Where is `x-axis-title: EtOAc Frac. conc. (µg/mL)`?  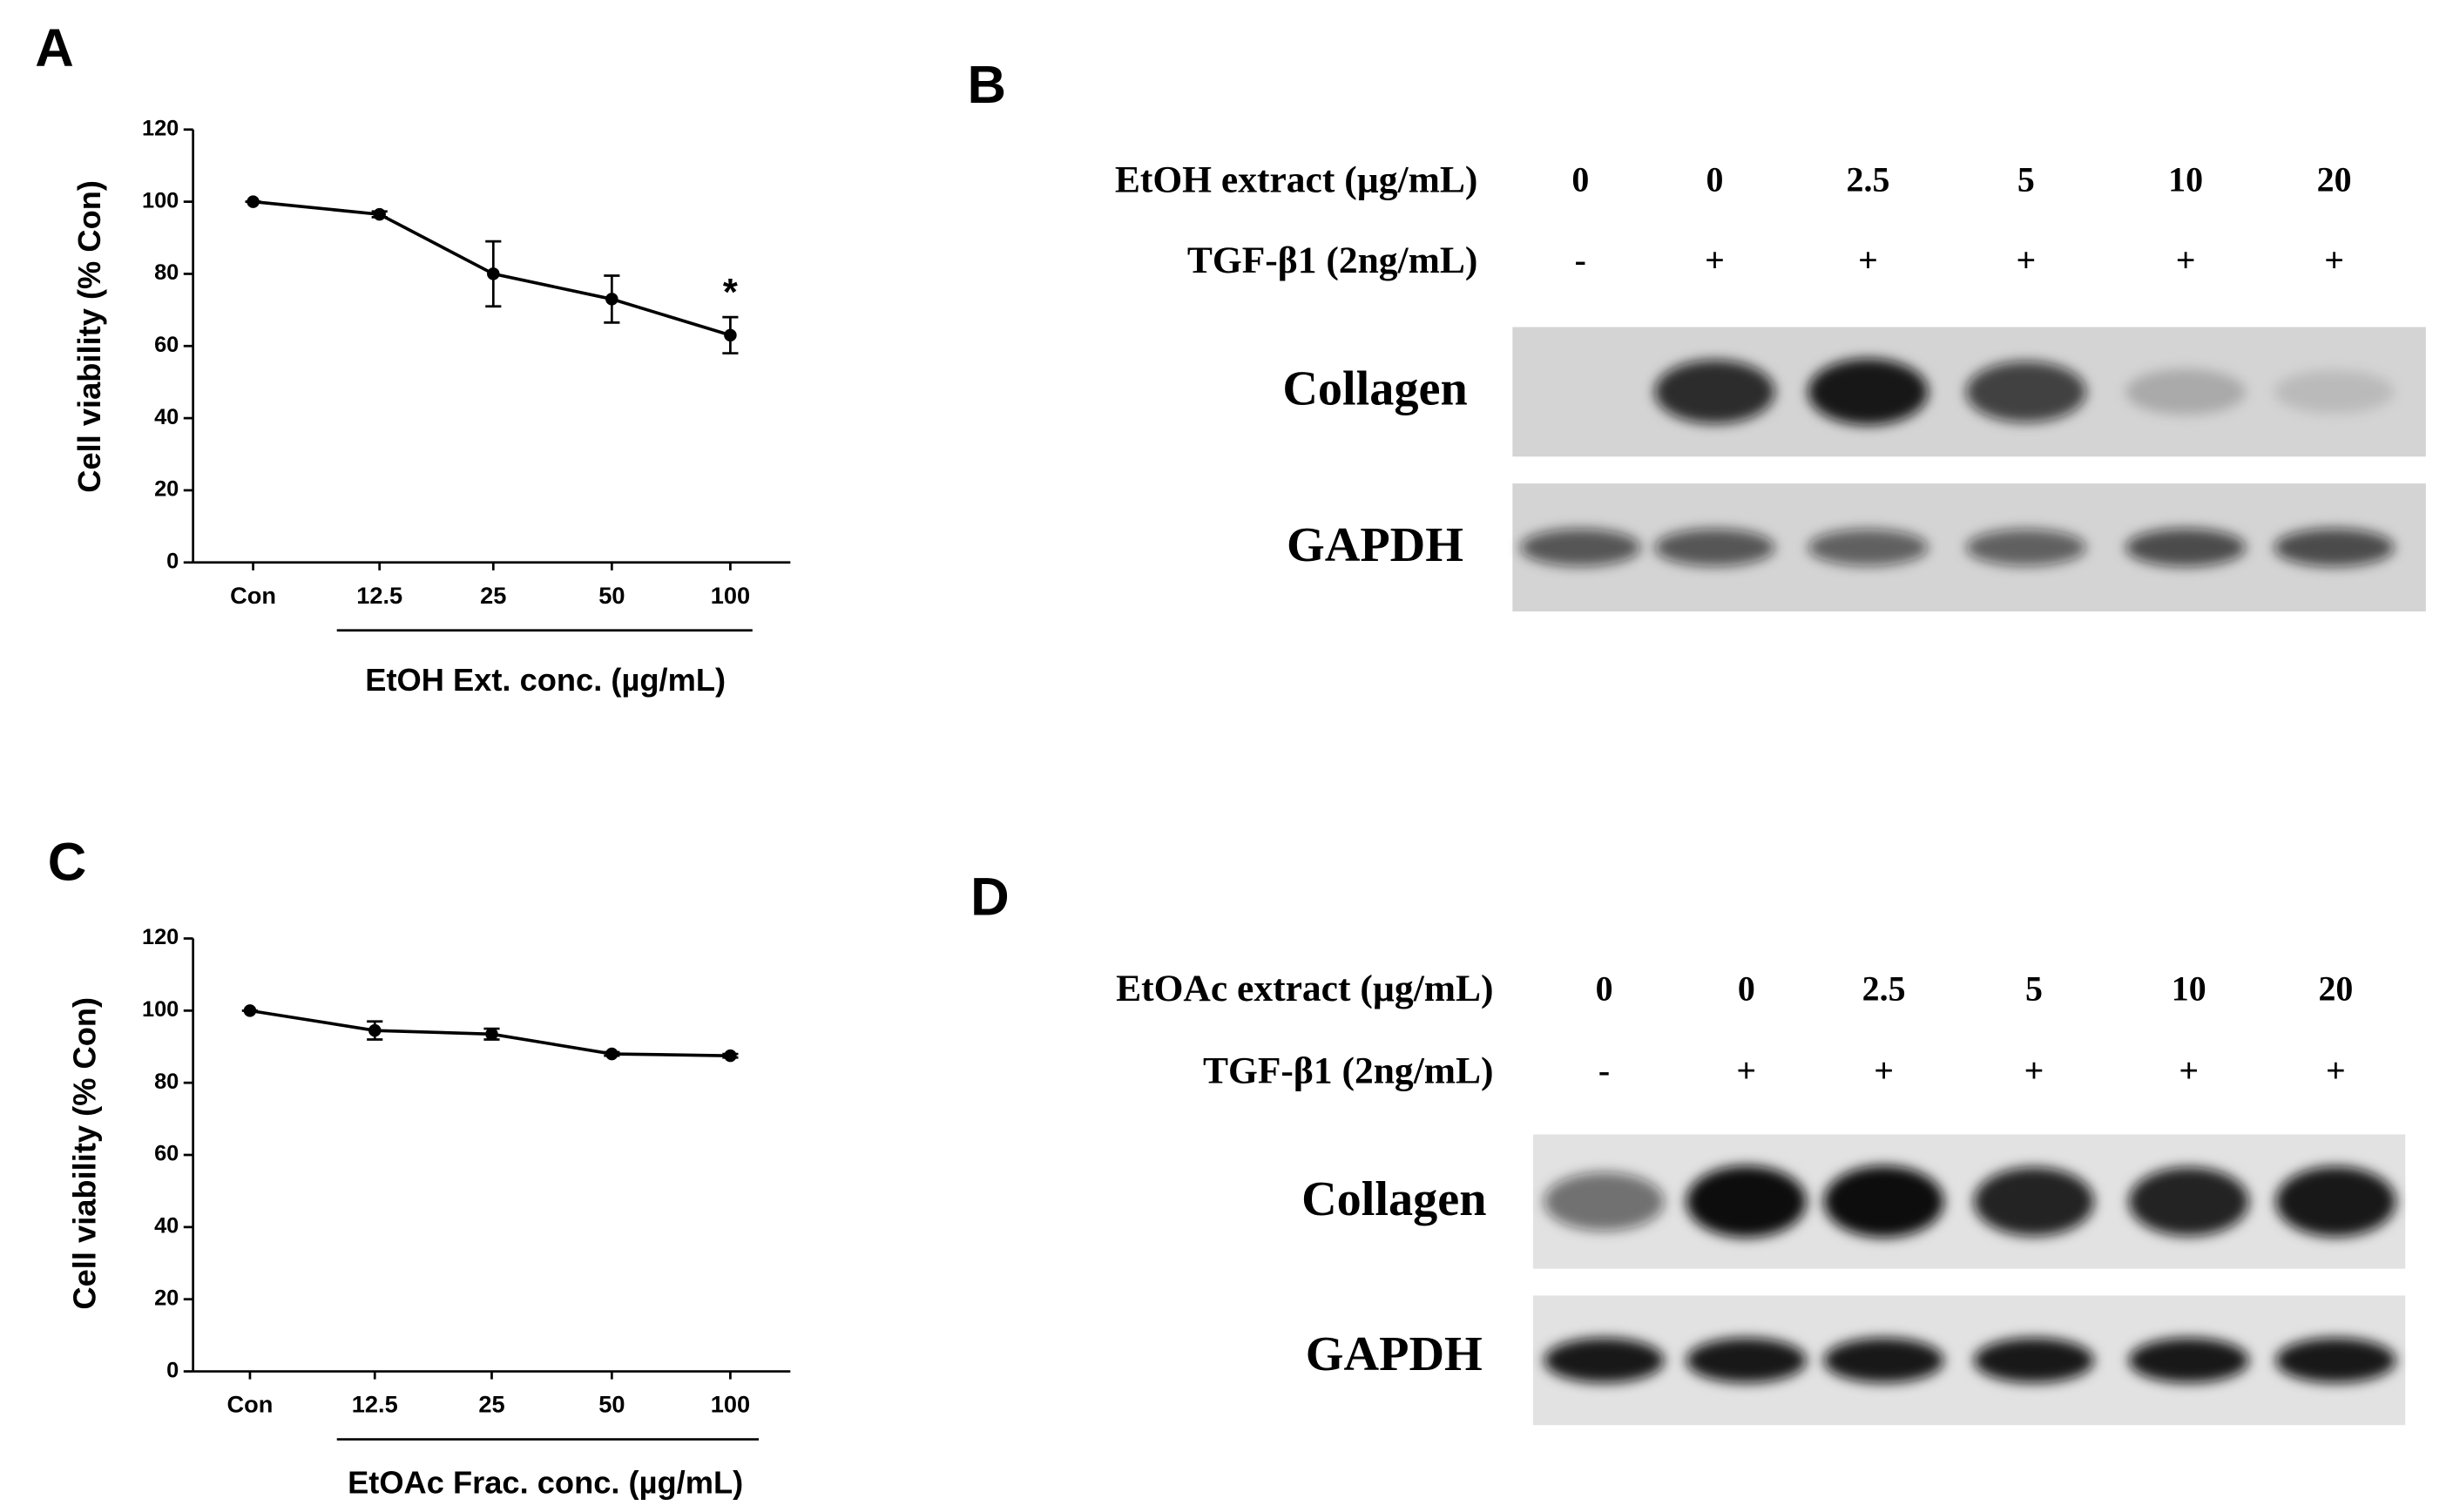
x-axis-title: EtOAc Frac. conc. (µg/mL) is located at coordinates (545, 1483).